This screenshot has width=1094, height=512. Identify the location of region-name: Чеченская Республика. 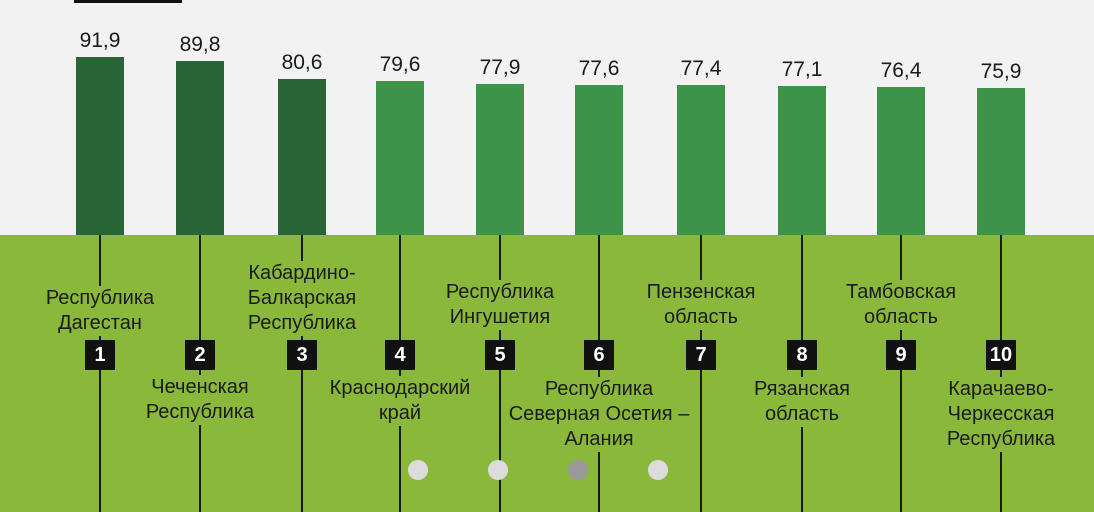
(200, 400).